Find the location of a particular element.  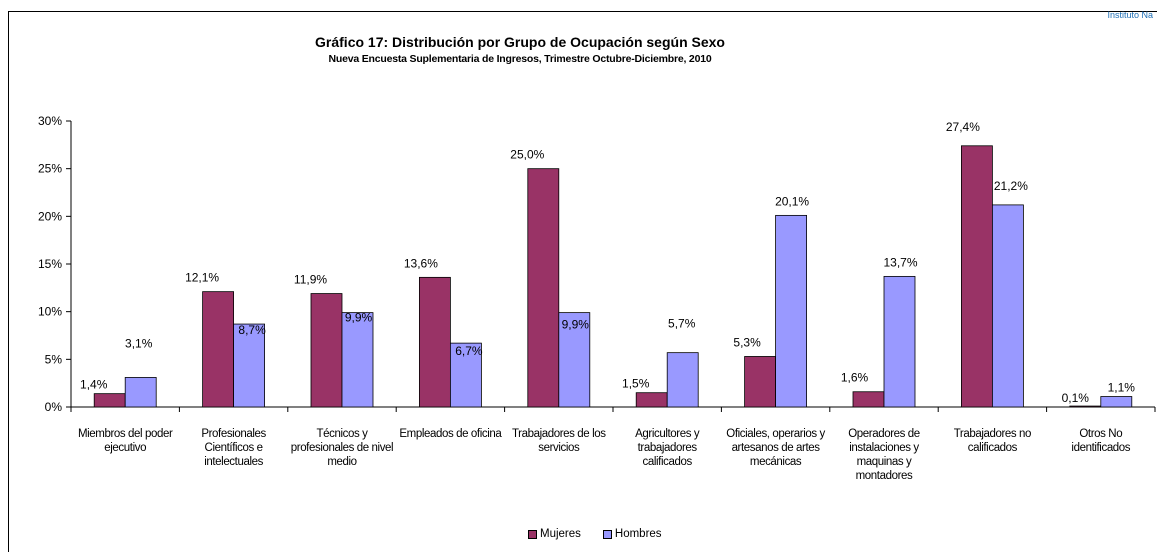

y-tick-label: 30% is located at coordinates (50, 121).